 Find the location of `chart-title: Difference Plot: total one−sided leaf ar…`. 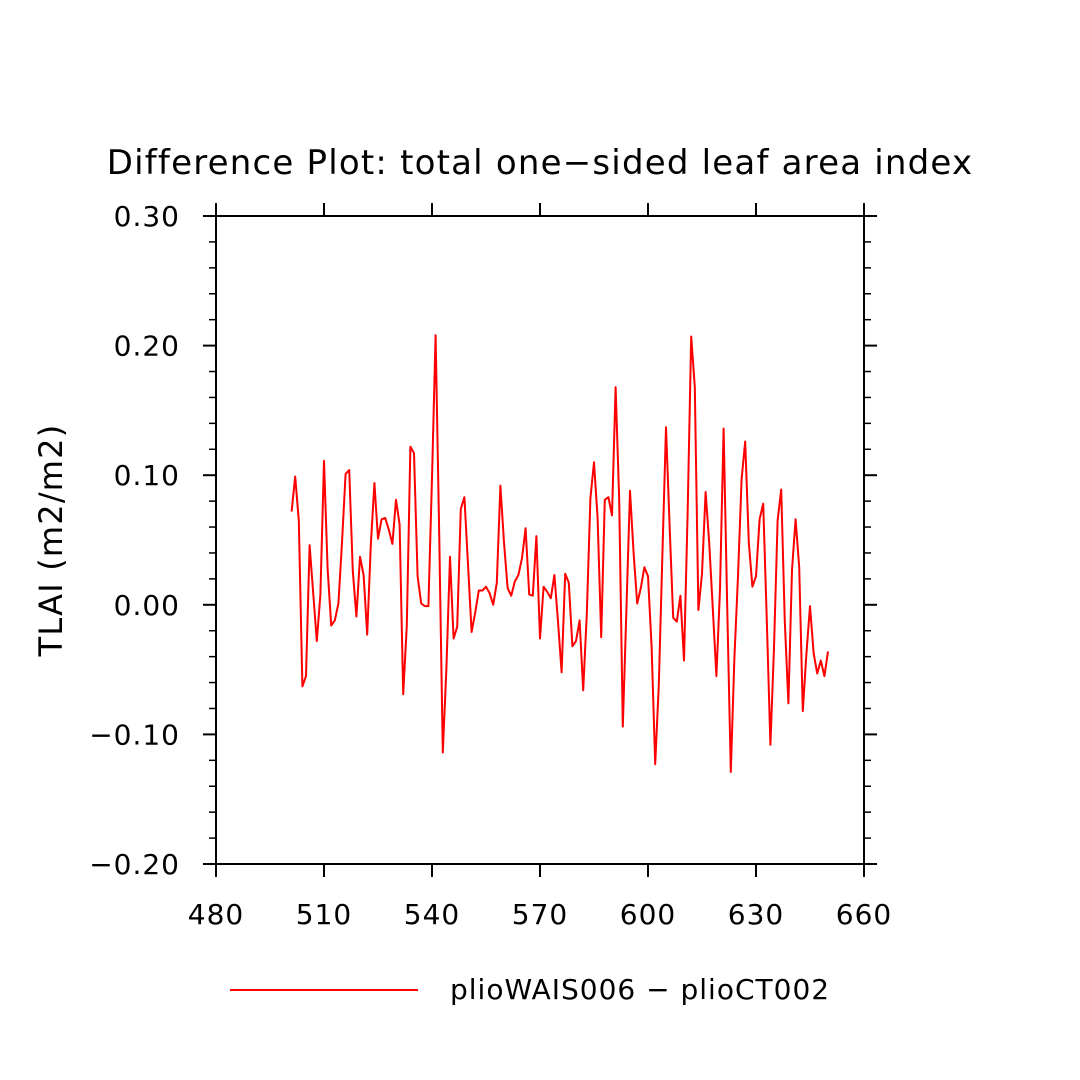

chart-title: Difference Plot: total one−sided leaf ar… is located at coordinates (540, 163).